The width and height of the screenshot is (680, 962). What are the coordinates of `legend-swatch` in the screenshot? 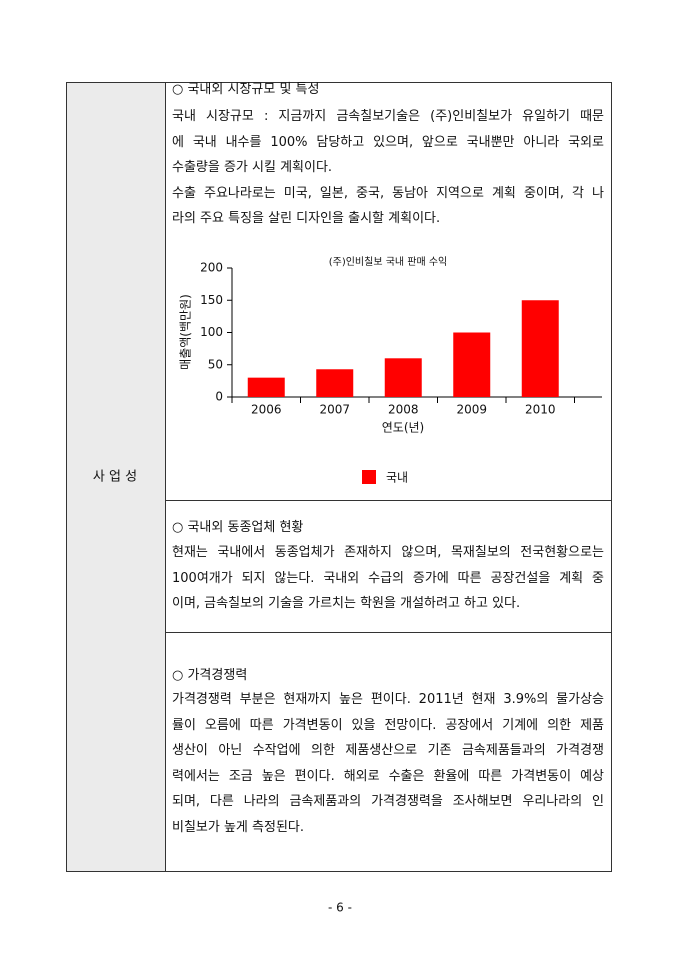 It's located at (369, 477).